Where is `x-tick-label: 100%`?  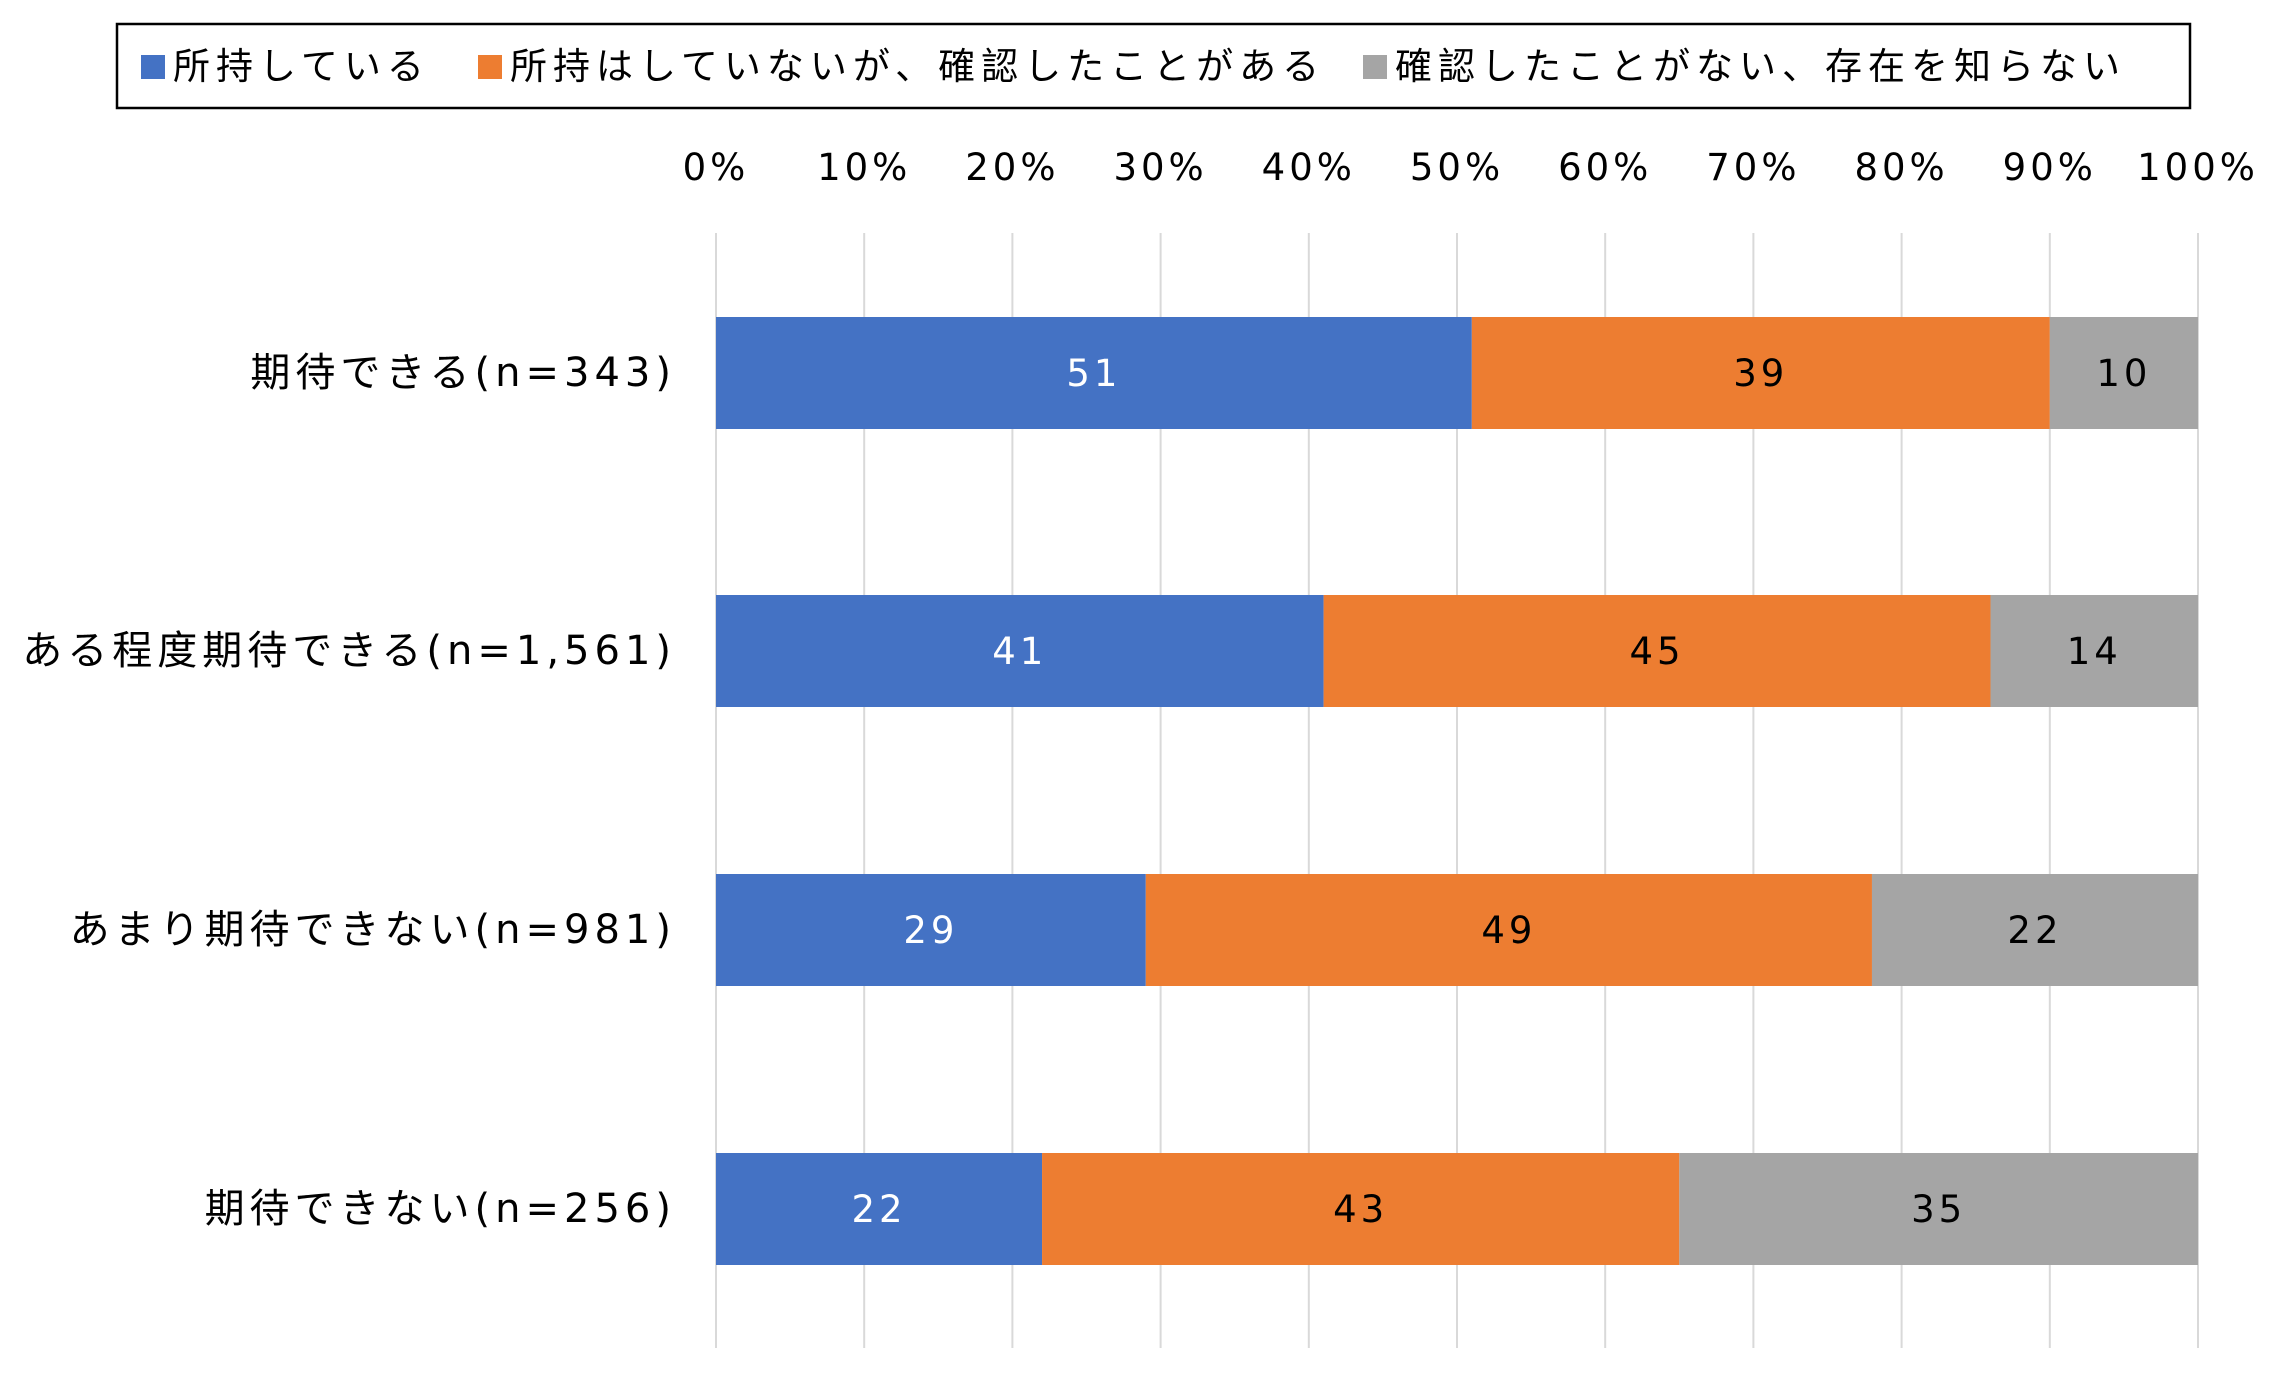
x-tick-label: 100% is located at coordinates (2198, 167).